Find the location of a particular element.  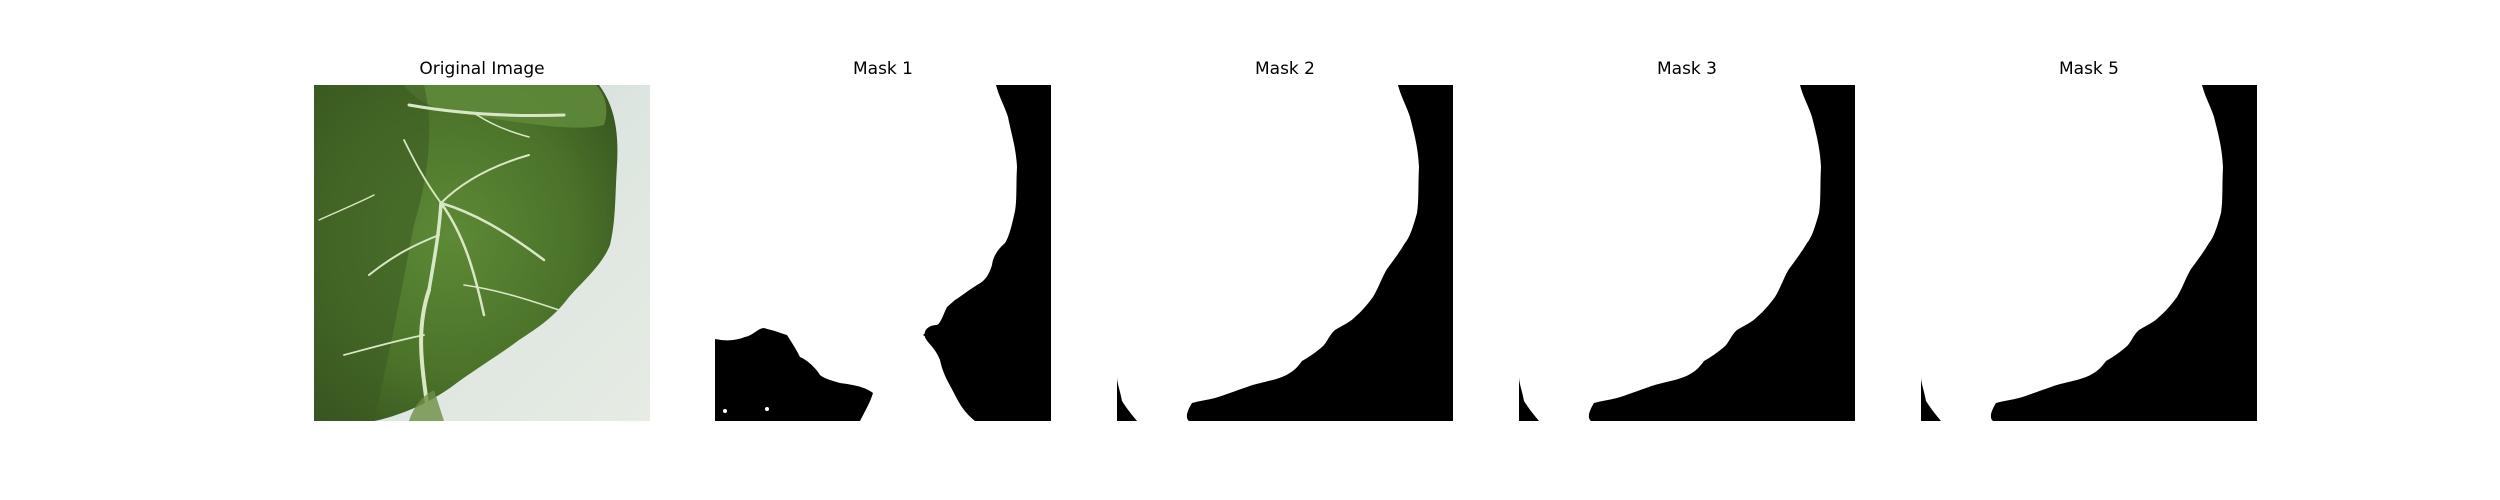

panel-title: Original Image is located at coordinates (482, 69).